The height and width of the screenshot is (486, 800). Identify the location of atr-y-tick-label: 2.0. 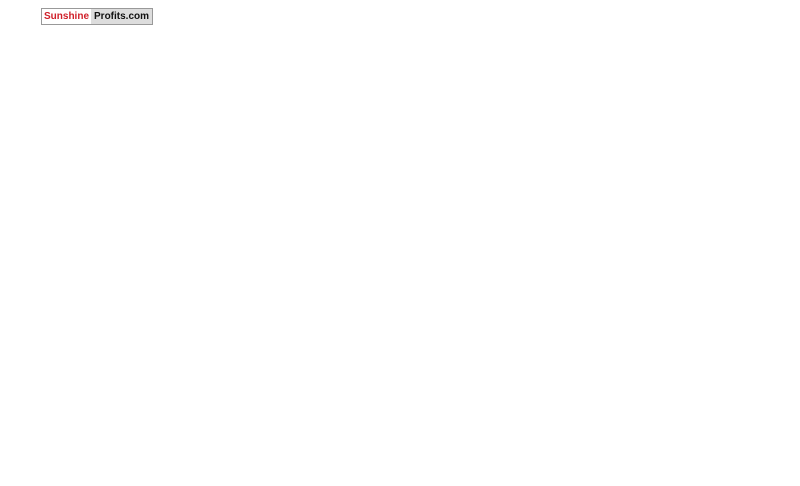
(793, 183).